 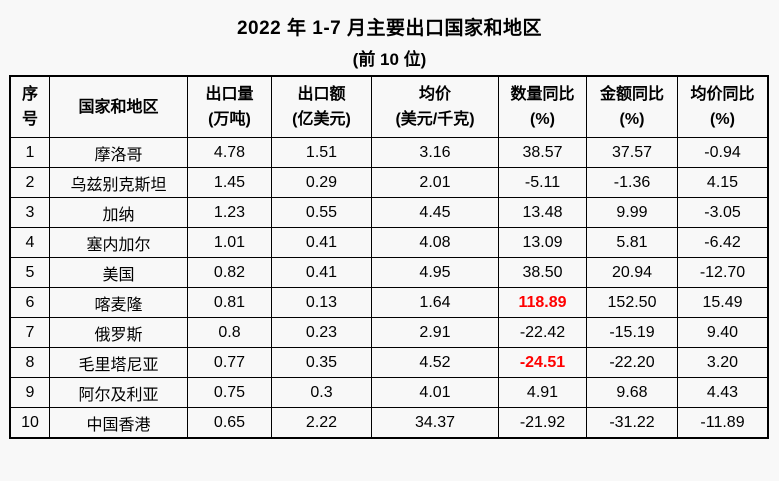 I want to click on table-row: 2 乌兹别克斯坦 1.45 0.29 2.01 -5.11 -1.36 4.15, so click(x=389, y=182).